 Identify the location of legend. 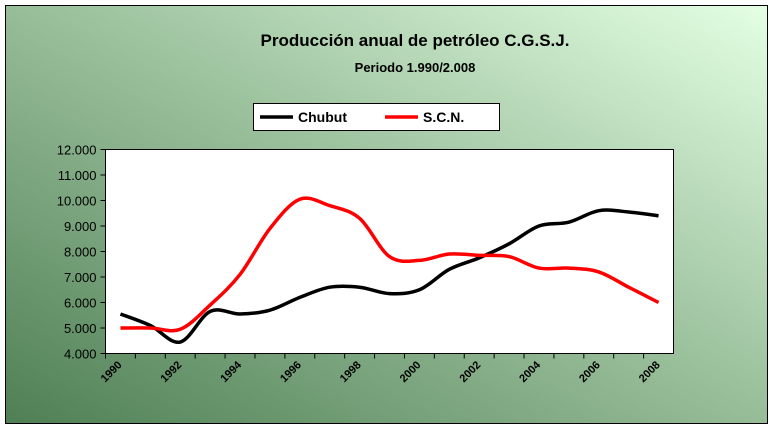
(376, 117).